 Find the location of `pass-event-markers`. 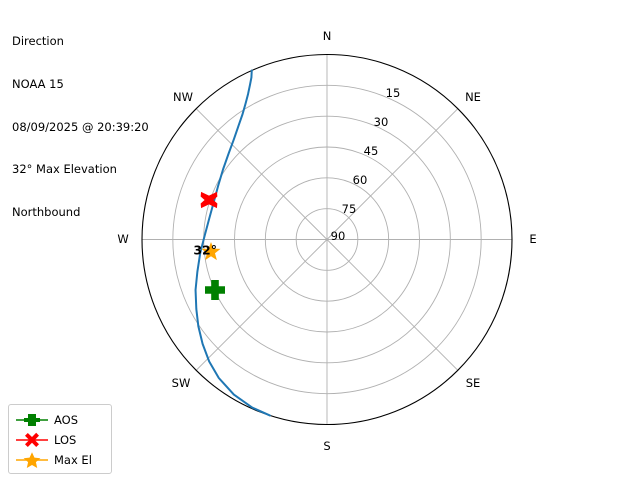

pass-event-markers is located at coordinates (212, 246).